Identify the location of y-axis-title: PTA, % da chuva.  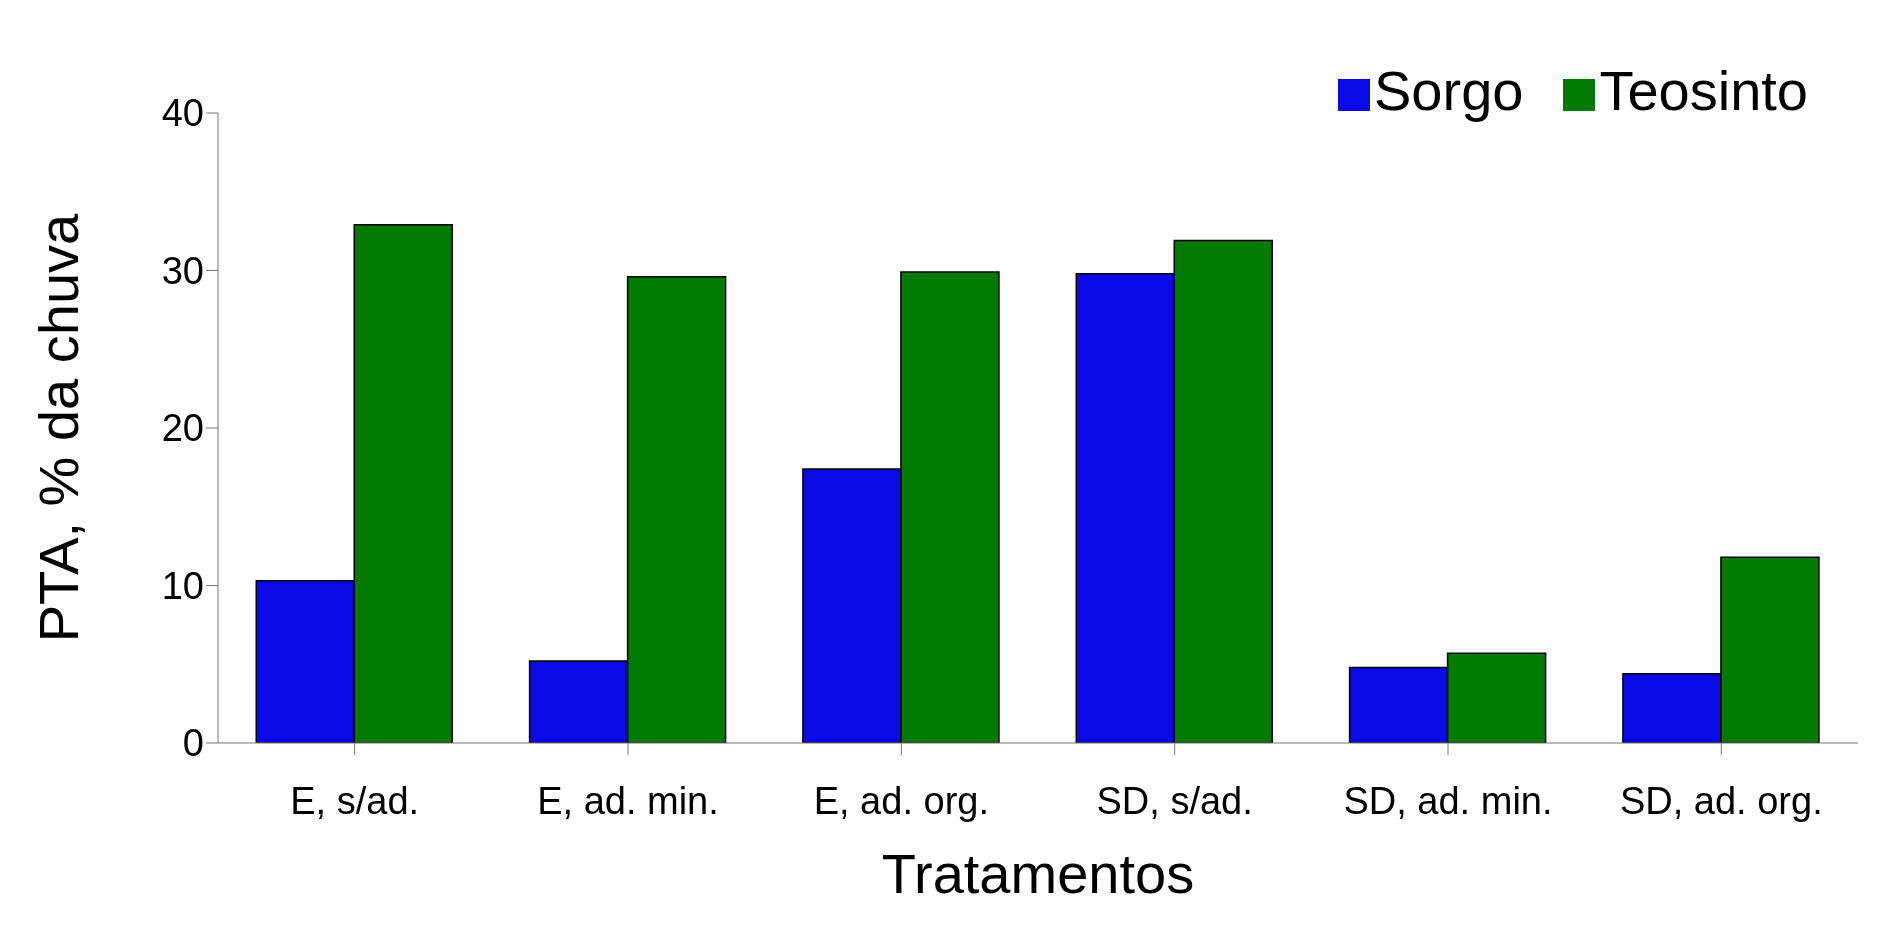
(58, 427).